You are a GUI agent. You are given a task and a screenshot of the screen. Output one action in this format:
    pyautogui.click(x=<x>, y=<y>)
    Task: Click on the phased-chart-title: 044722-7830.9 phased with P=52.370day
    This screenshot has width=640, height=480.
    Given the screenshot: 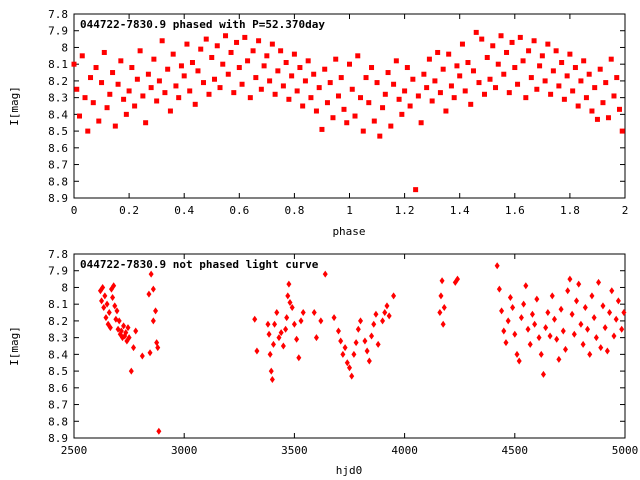 What is the action you would take?
    pyautogui.click(x=202, y=24)
    